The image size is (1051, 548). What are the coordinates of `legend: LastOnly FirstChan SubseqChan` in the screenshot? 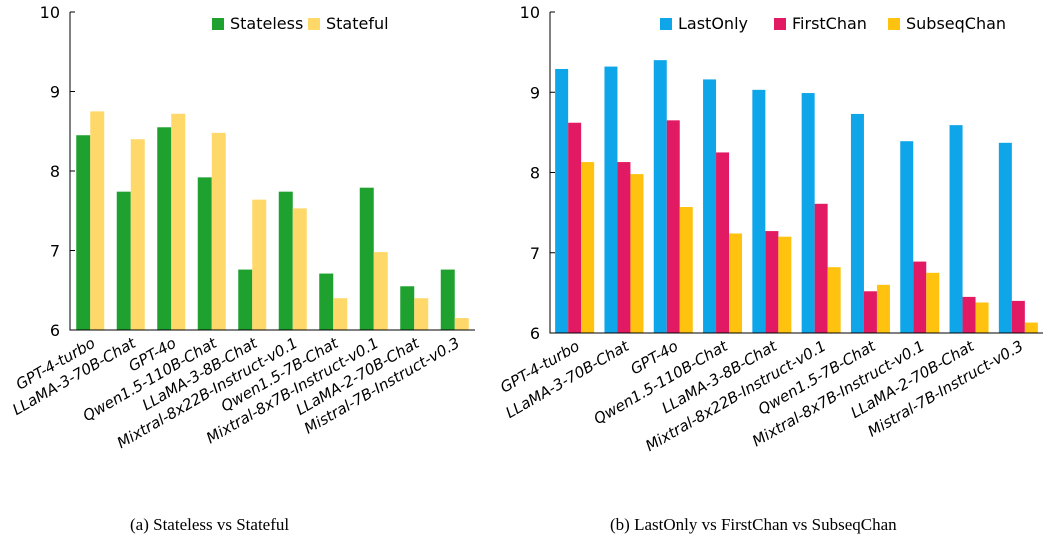 It's located at (833, 23).